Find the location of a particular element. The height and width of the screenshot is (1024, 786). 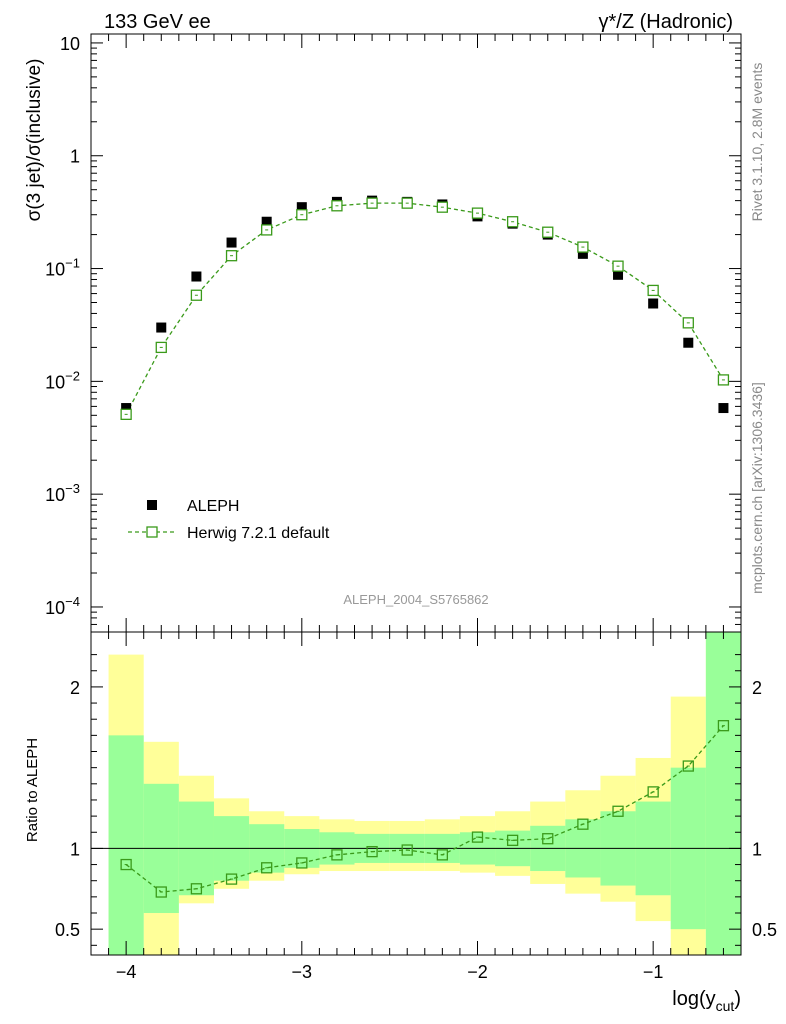

main-ylabel: σ(3 jet)/σ(inclusive) is located at coordinates (34, 140).